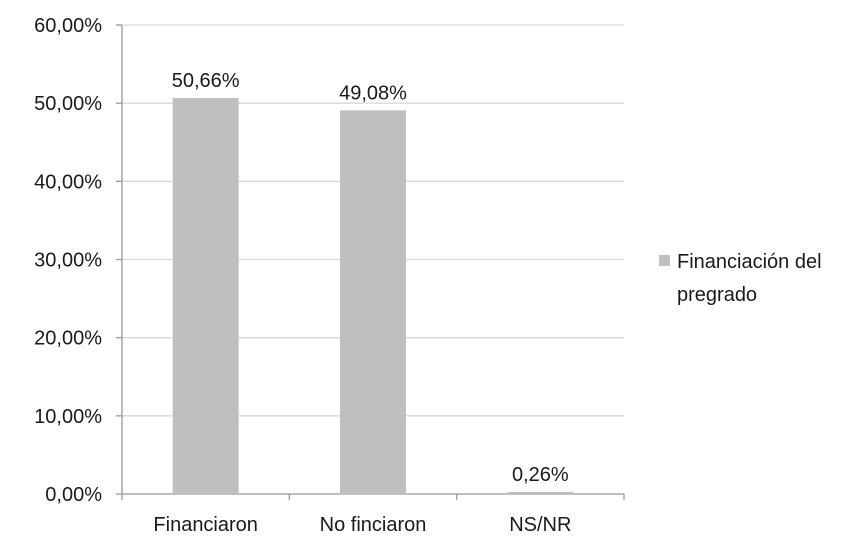 The width and height of the screenshot is (865, 543). Describe the element at coordinates (540, 525) in the screenshot. I see `x-category-label: NS/NR` at that location.